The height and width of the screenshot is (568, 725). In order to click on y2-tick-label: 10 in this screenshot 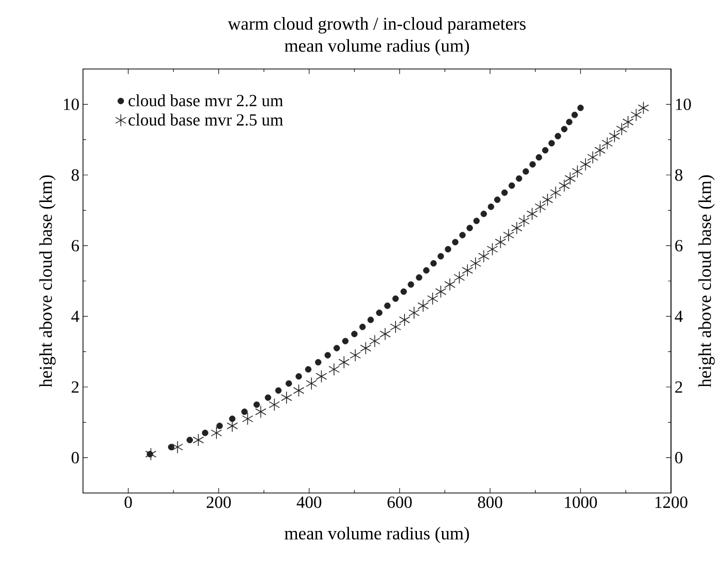, I will do `click(683, 104)`.